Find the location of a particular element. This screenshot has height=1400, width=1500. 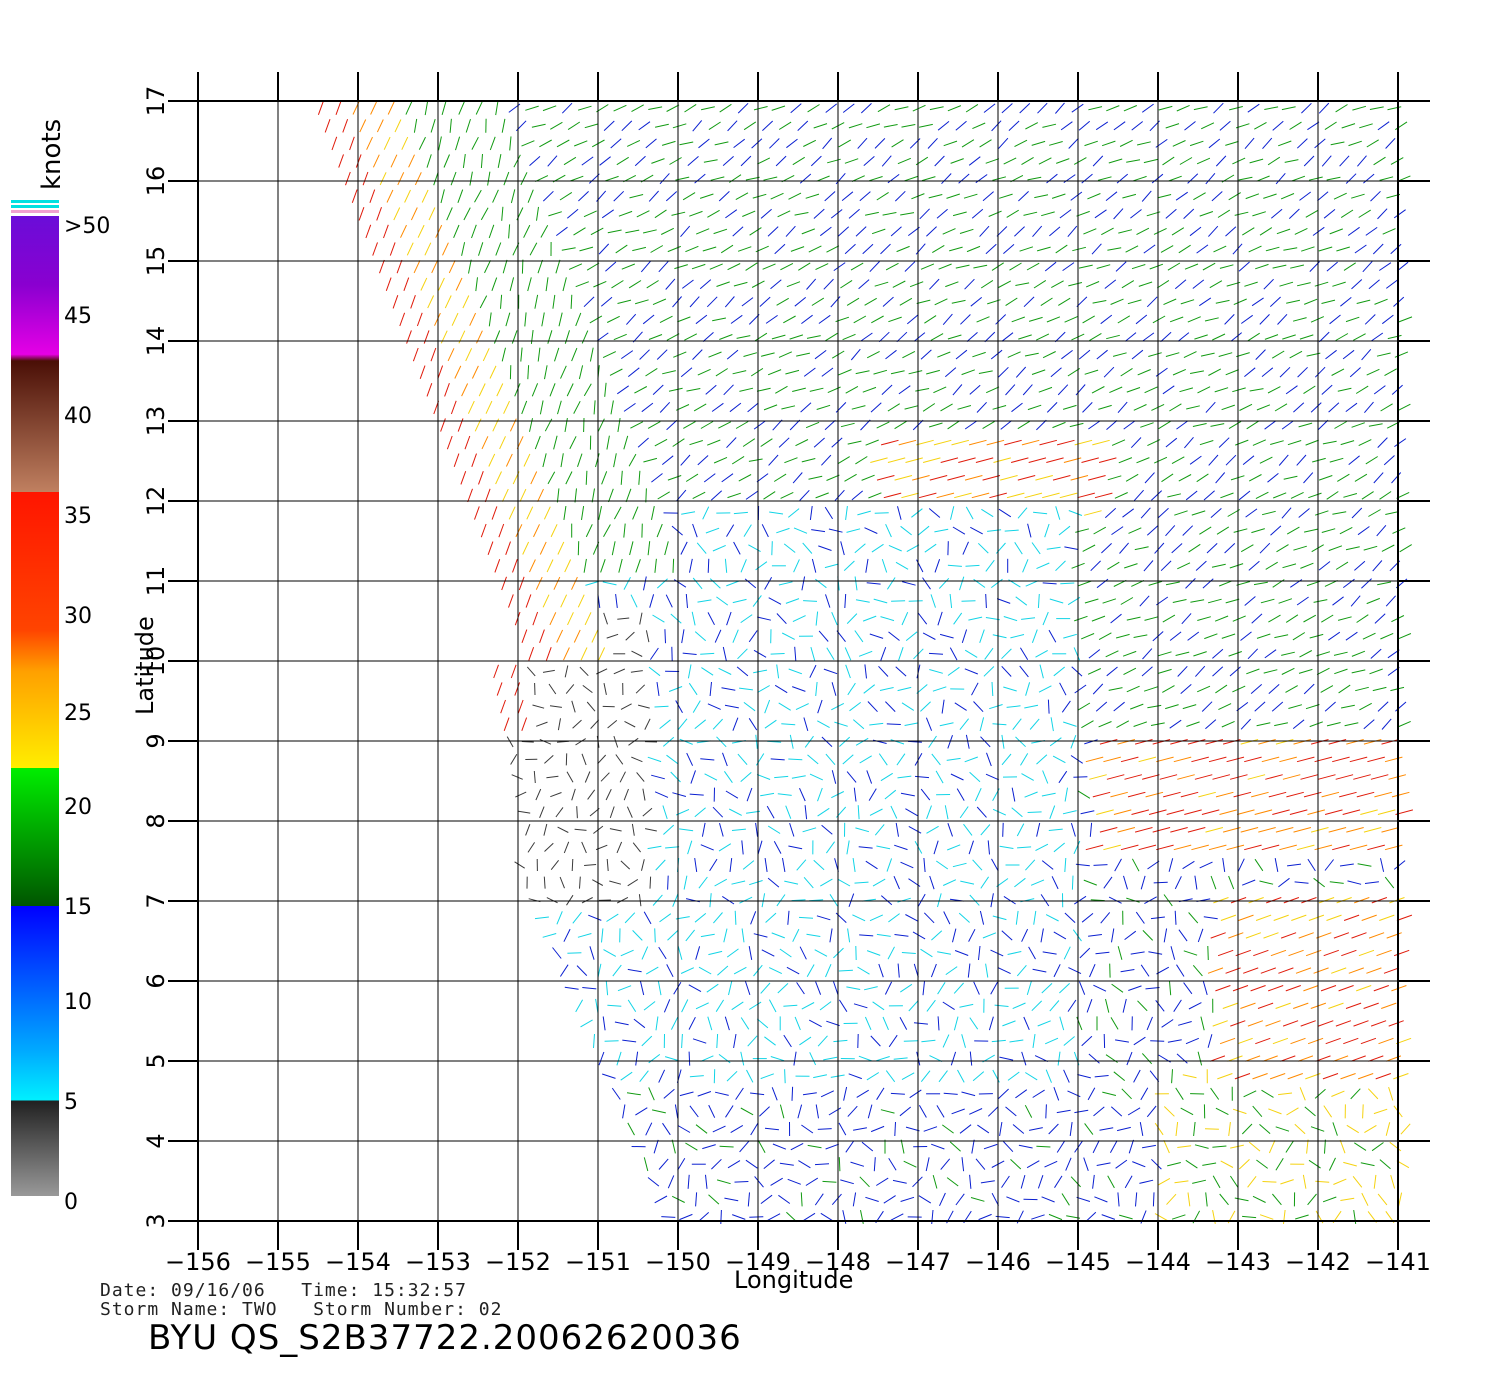

storm-line: Storm Name: TWO Storm Number: 02 is located at coordinates (301, 1309).